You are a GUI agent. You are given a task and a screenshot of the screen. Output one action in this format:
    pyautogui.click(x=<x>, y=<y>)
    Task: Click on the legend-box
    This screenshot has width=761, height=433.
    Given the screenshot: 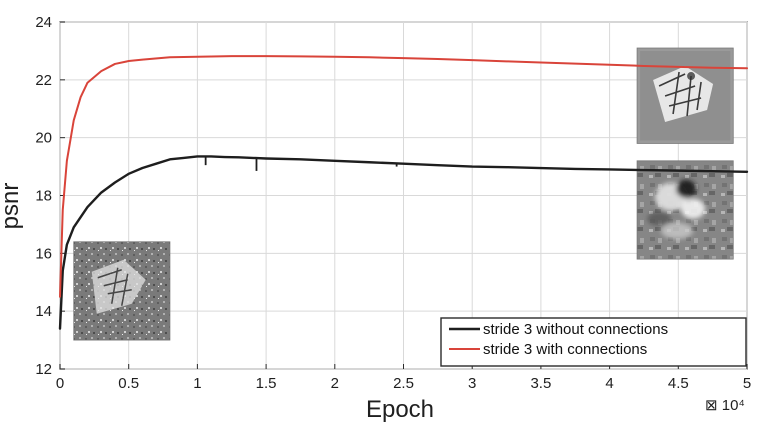 What is the action you would take?
    pyautogui.click(x=593, y=342)
    